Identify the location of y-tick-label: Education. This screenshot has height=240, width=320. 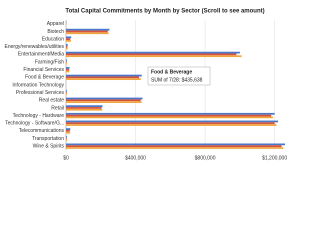
(53, 39).